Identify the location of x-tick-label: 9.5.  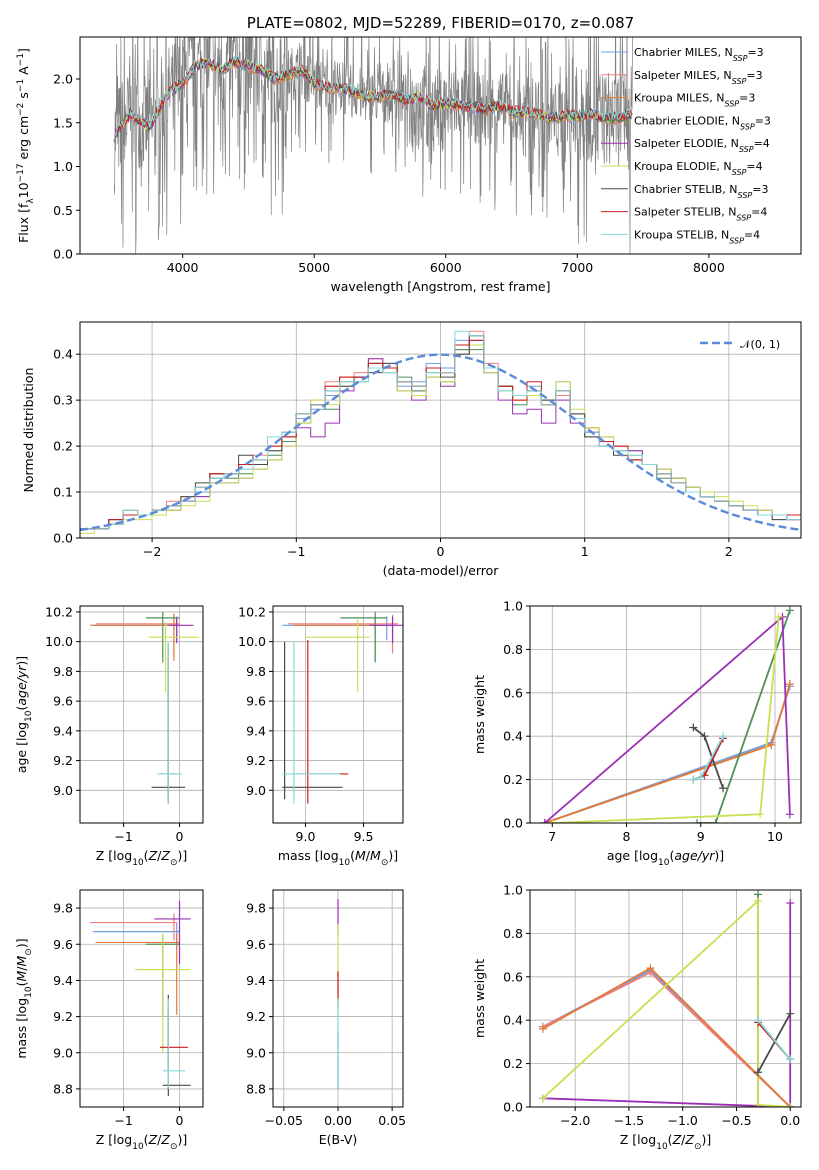
(364, 836).